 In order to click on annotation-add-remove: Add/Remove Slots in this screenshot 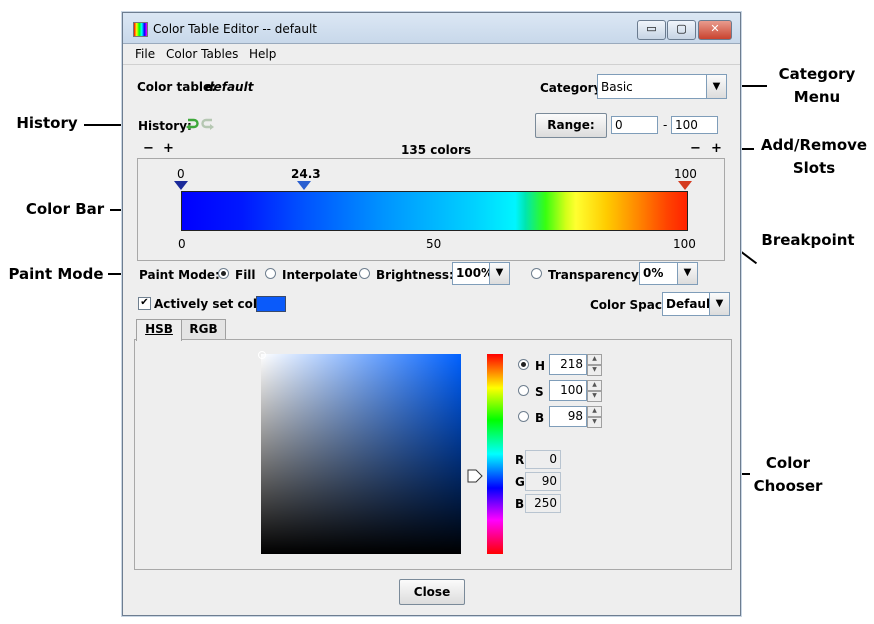, I will do `click(814, 156)`.